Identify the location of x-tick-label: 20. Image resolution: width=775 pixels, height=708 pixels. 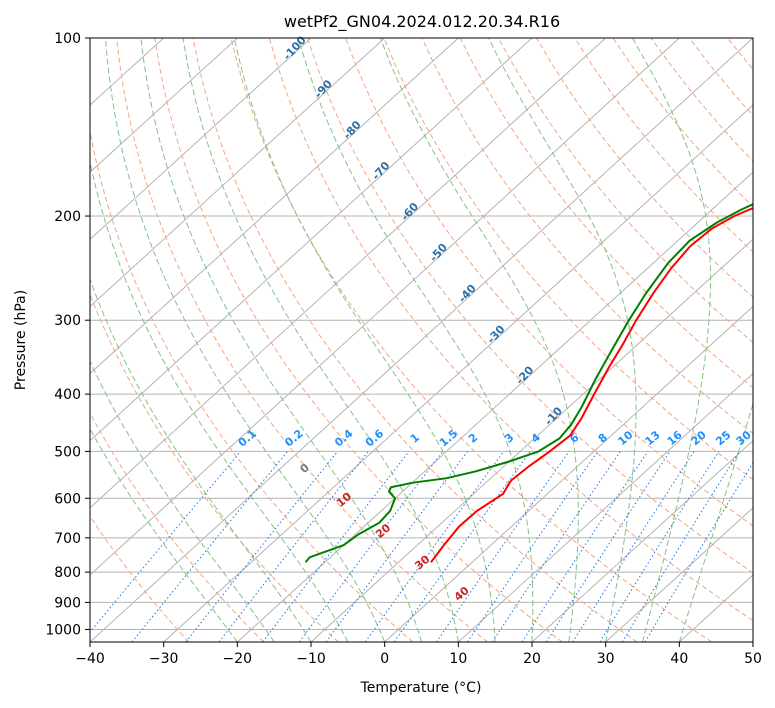
(532, 659).